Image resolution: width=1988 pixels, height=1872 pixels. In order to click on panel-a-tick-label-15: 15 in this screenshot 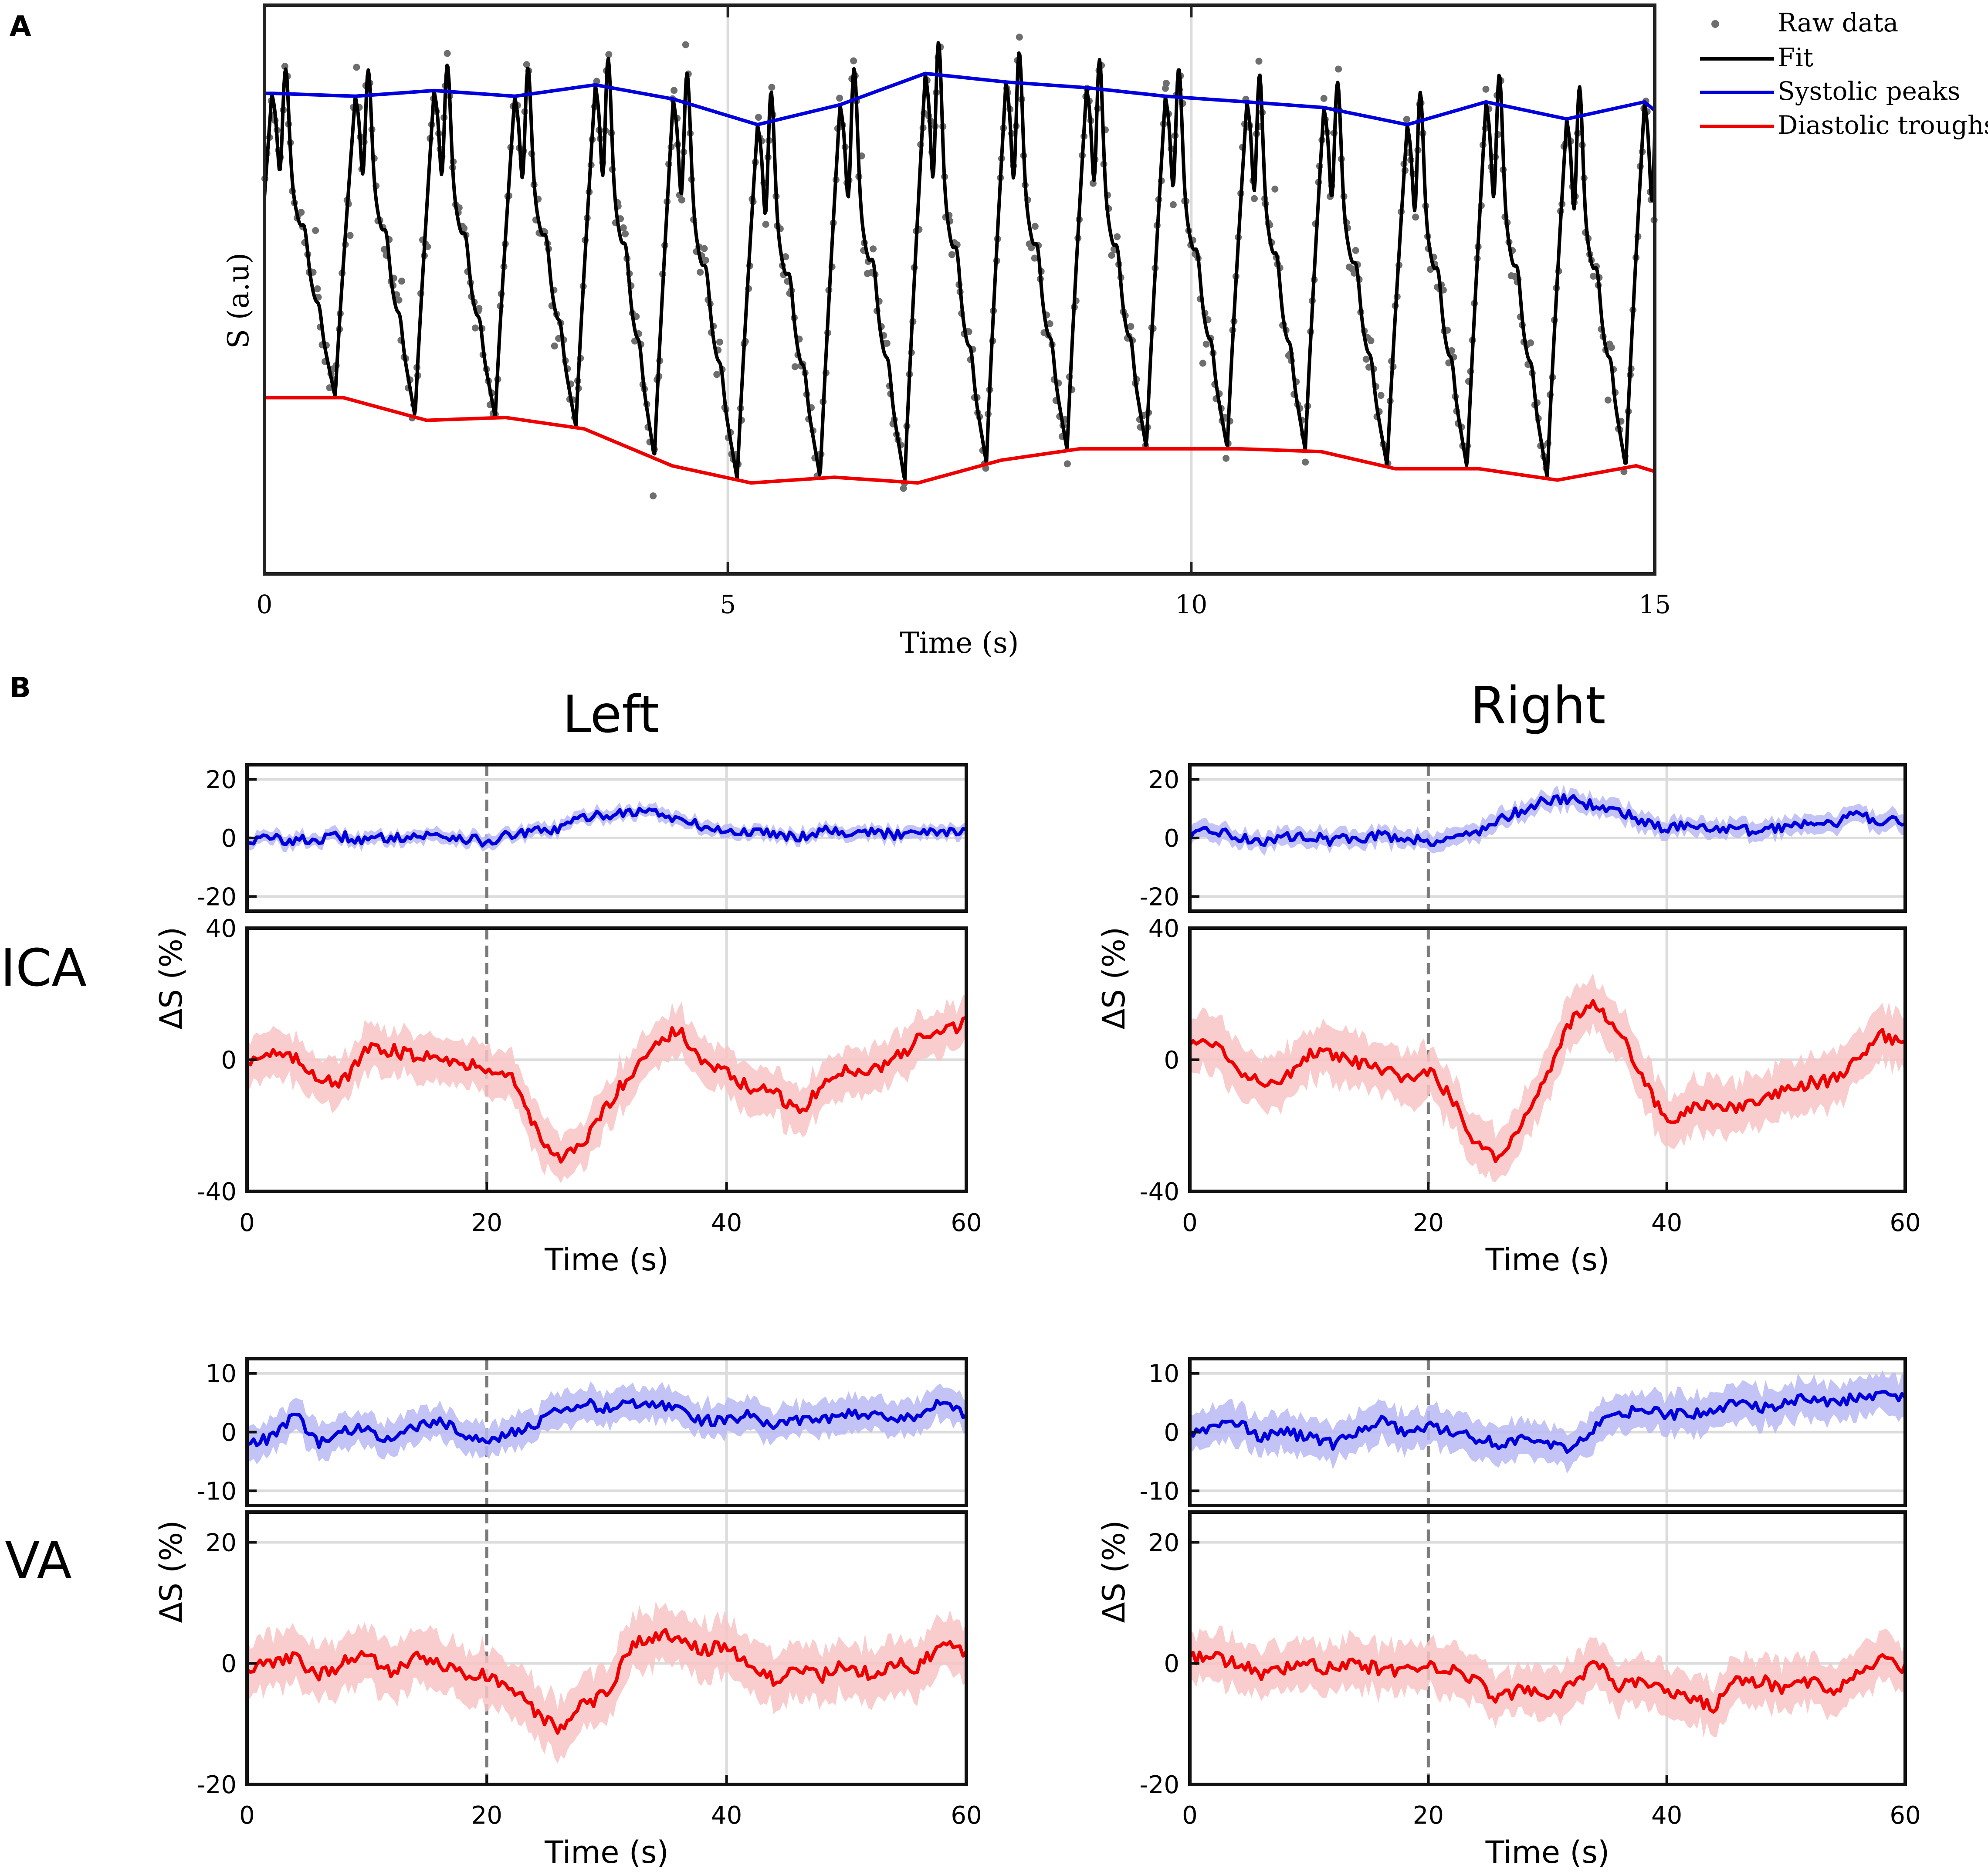, I will do `click(1655, 604)`.